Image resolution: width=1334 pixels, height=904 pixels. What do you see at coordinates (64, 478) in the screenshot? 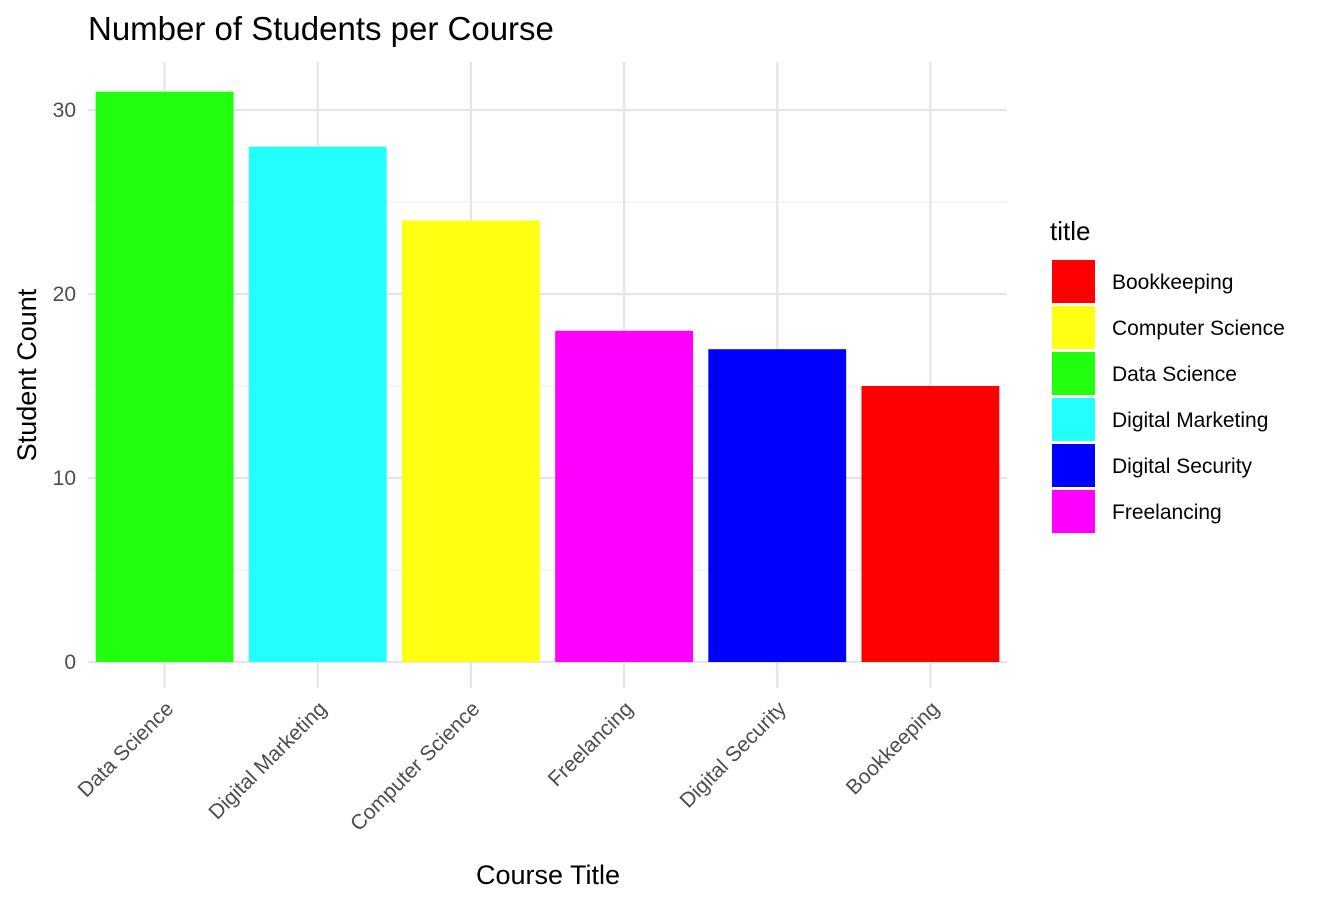
I see `y-tick-label: 10` at bounding box center [64, 478].